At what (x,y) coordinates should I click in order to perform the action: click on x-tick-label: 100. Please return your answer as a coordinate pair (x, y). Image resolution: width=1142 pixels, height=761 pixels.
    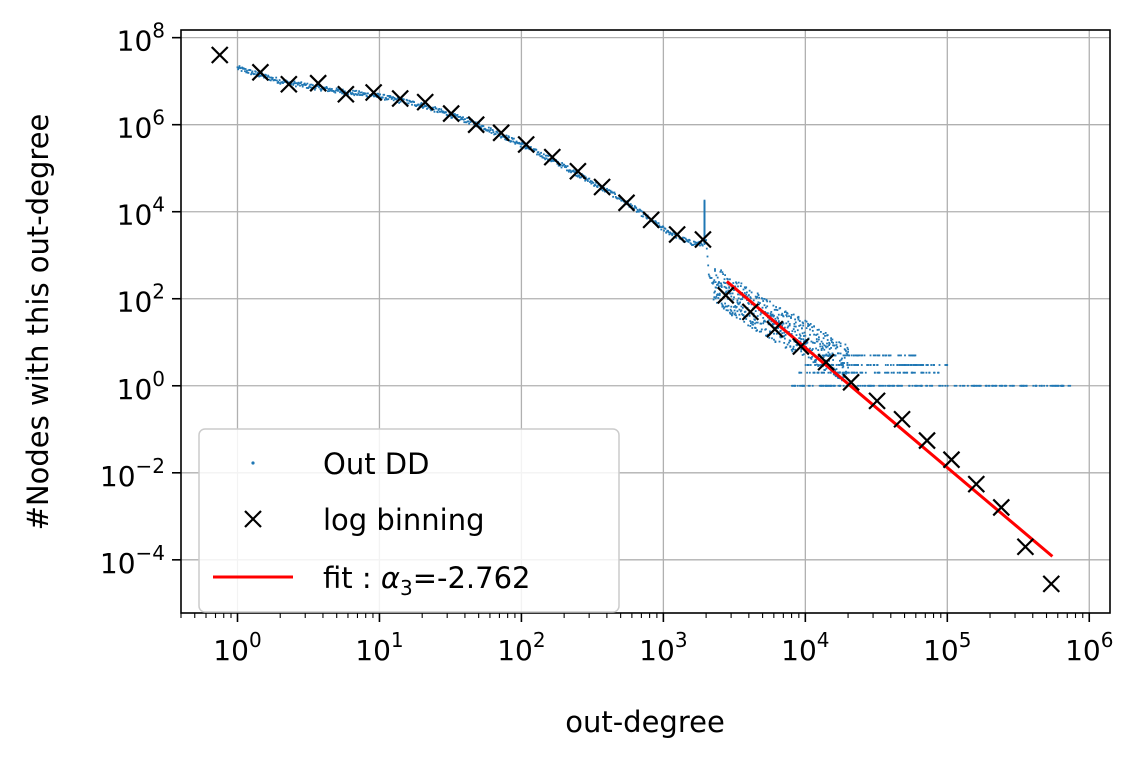
    Looking at the image, I should click on (237, 647).